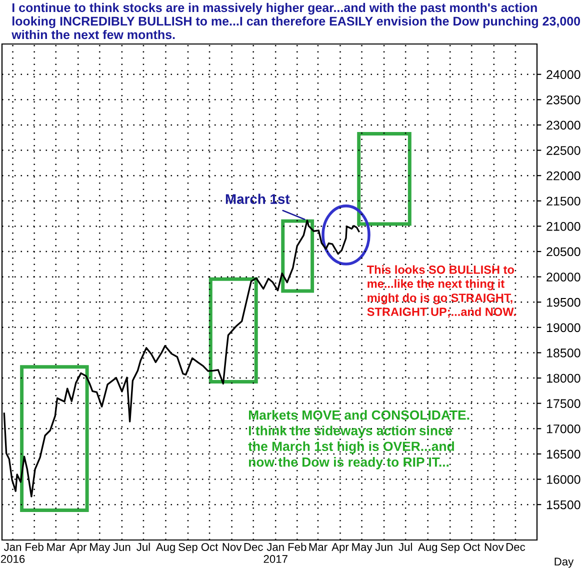 This screenshot has height=580, width=582. Describe the element at coordinates (563, 479) in the screenshot. I see `y-tick-label: 16000` at that location.